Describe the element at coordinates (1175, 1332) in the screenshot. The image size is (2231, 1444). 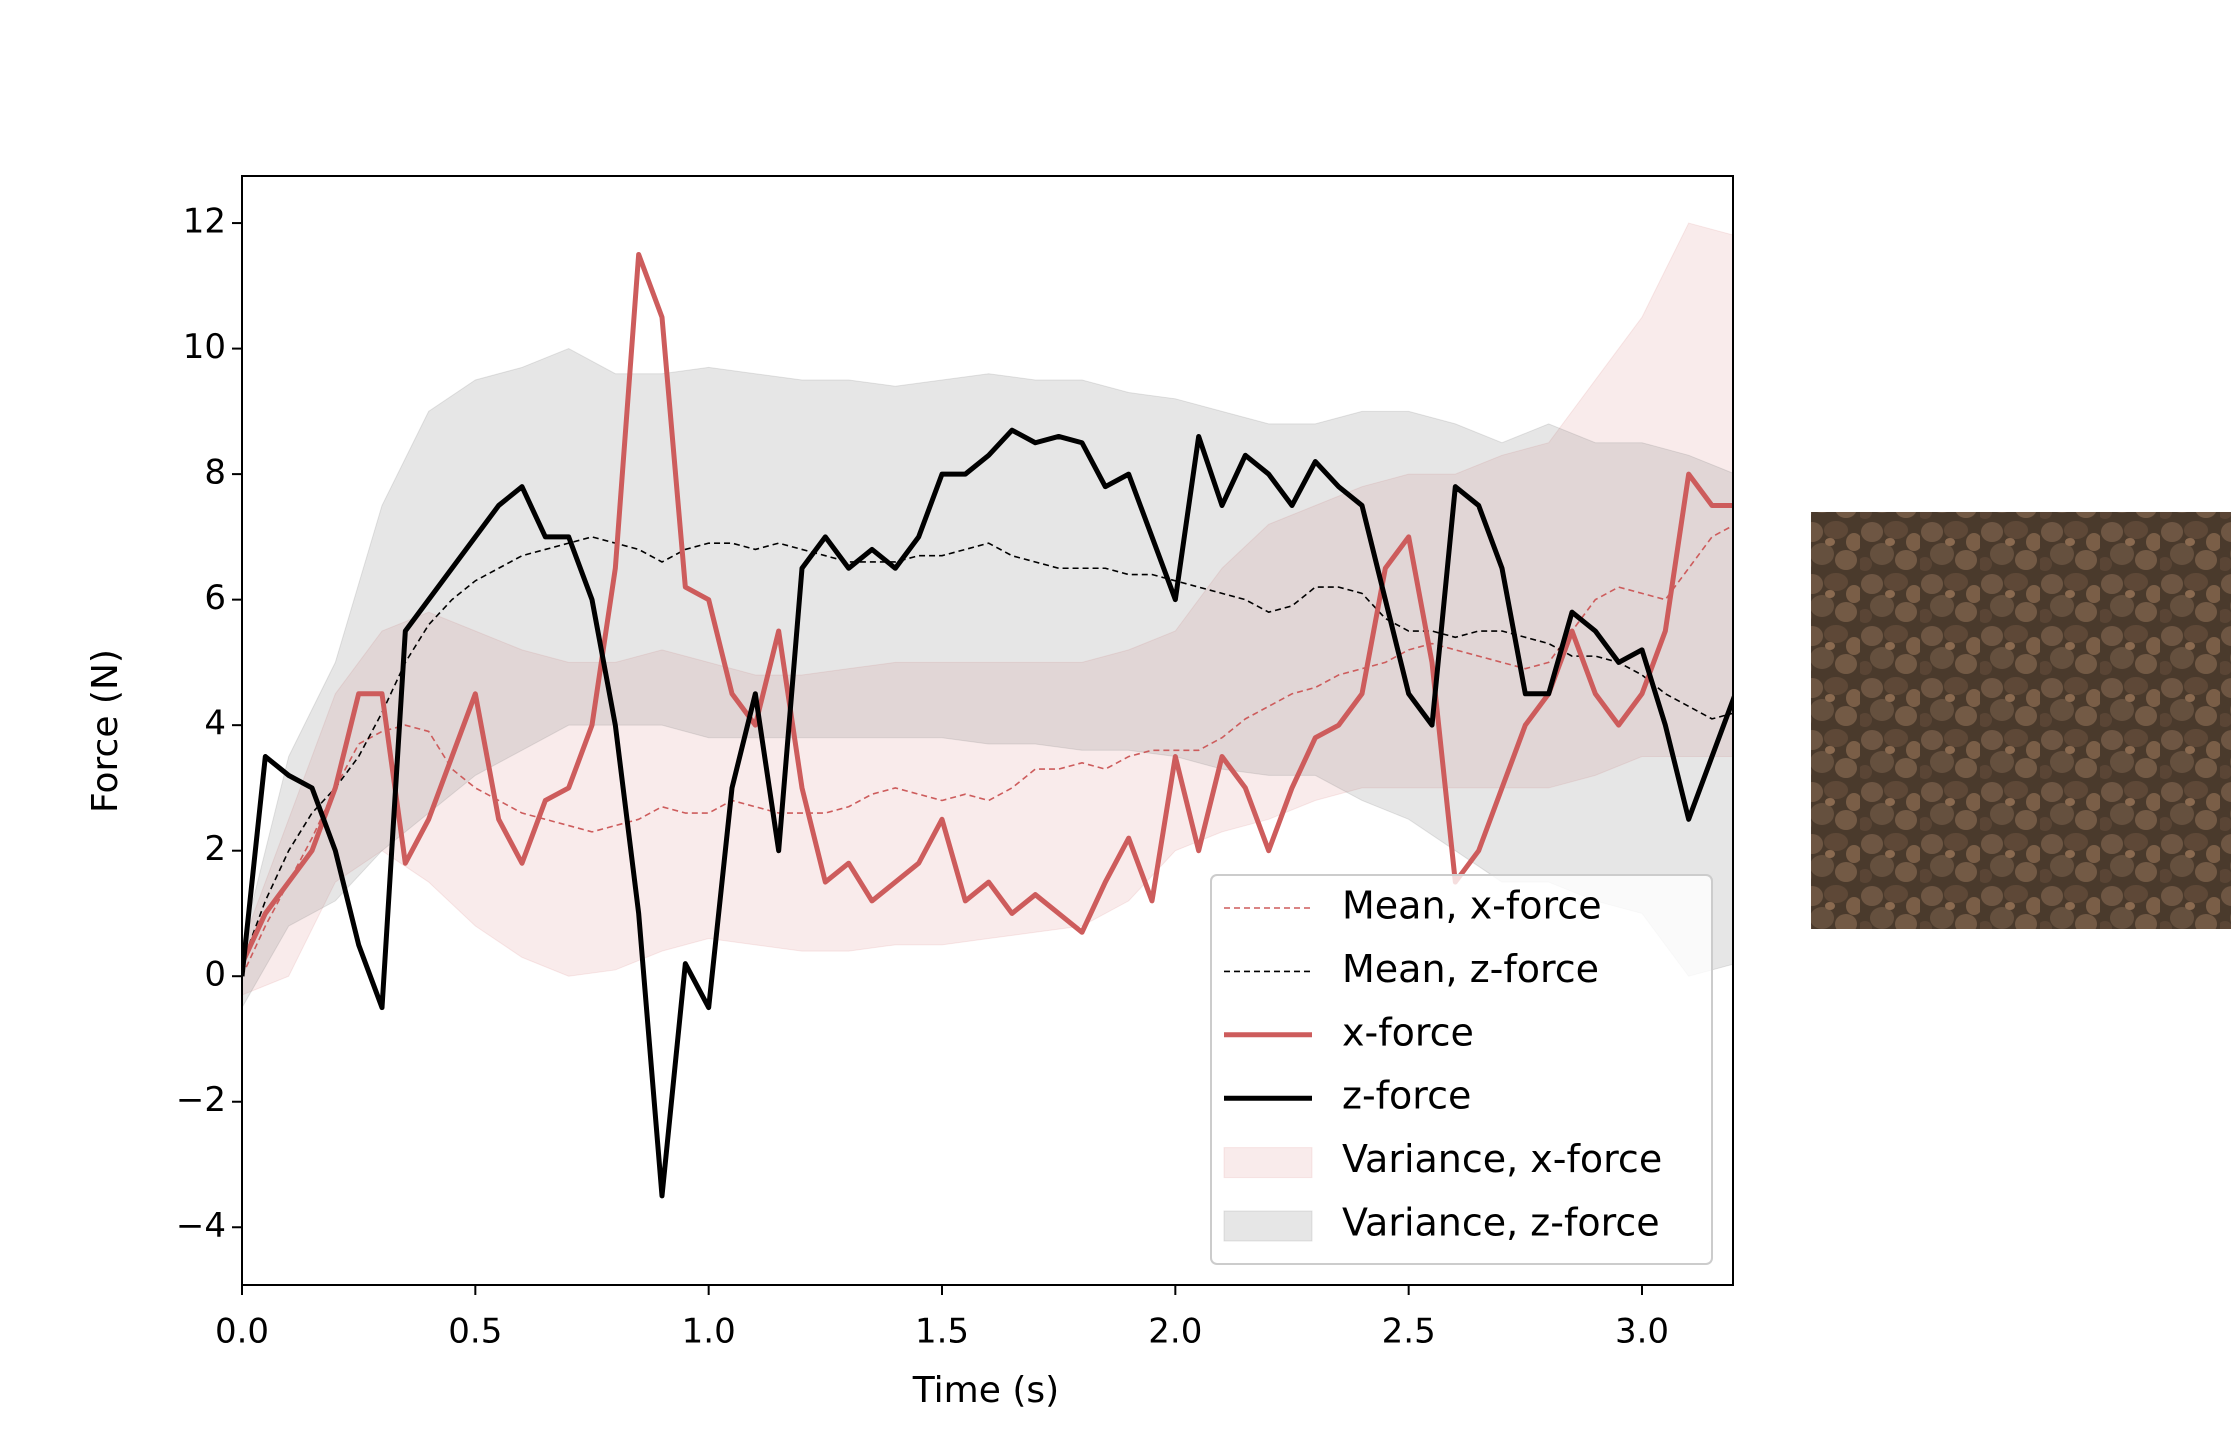
I see `x-tick-label: 2.0` at that location.